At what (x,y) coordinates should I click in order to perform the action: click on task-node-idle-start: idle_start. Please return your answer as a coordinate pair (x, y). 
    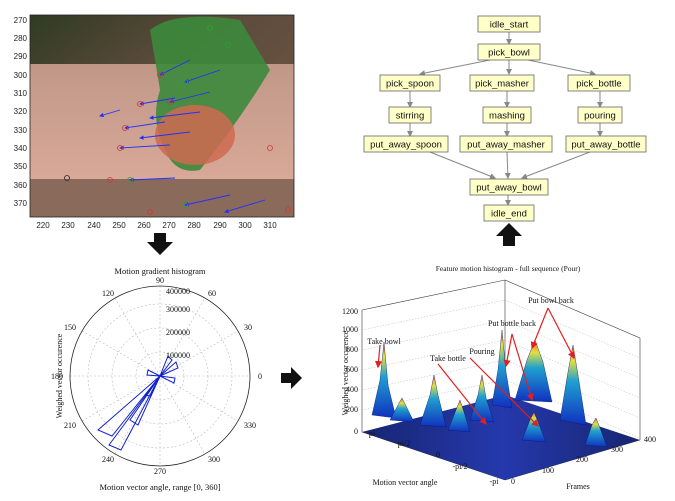
    Looking at the image, I should click on (509, 24).